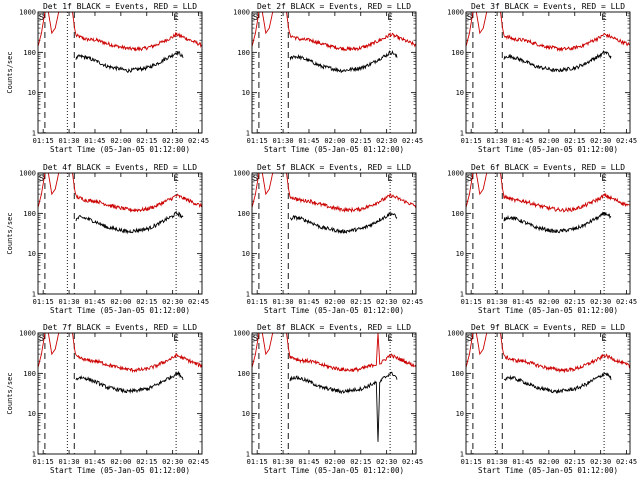 This screenshot has width=640, height=480. Describe the element at coordinates (548, 167) in the screenshot. I see `panel-title: Det 6f BLACK = Events, RED = LLD` at that location.